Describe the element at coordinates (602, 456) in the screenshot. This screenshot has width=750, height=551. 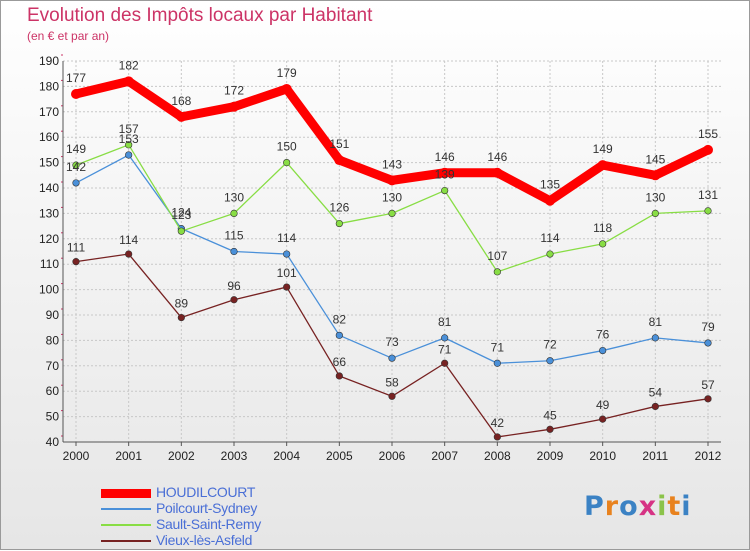
I see `x-tick-label: 2010` at that location.